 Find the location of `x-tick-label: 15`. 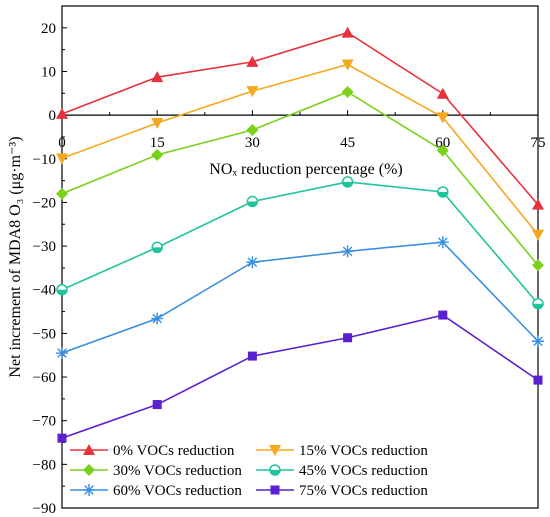

x-tick-label: 15 is located at coordinates (157, 143).